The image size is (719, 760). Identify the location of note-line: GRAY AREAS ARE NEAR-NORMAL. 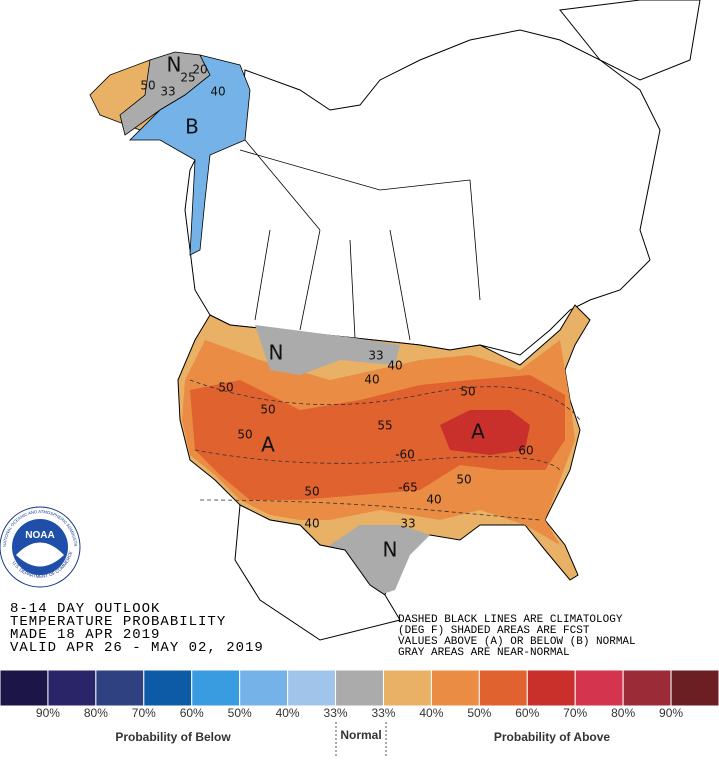
(484, 653).